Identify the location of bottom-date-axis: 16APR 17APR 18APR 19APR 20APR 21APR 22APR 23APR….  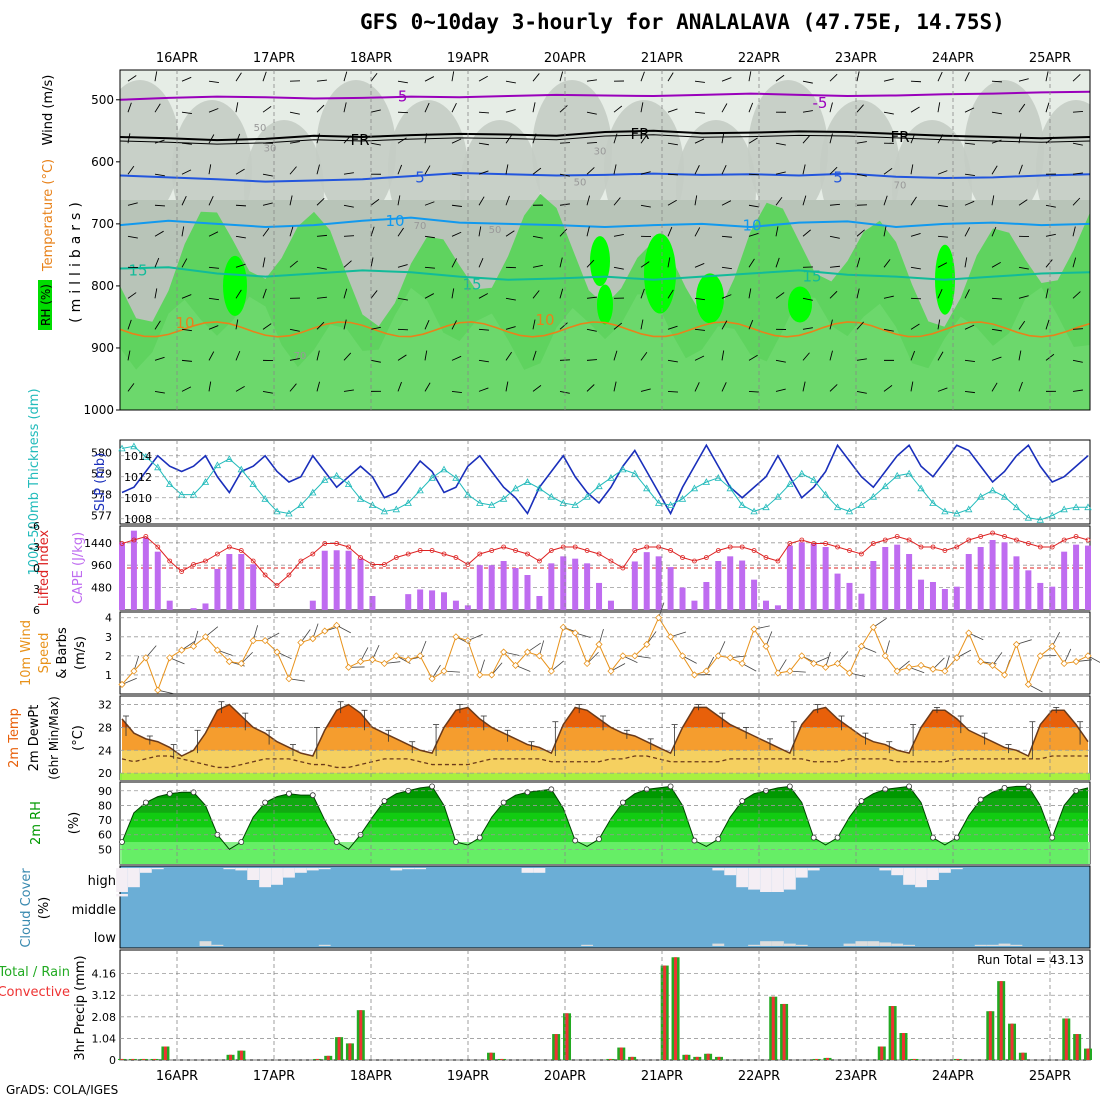
(613, 1076).